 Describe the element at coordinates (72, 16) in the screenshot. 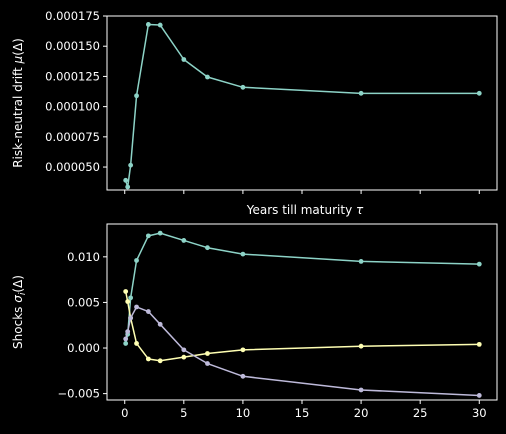

I see `y-tick-label: 0.000175` at that location.